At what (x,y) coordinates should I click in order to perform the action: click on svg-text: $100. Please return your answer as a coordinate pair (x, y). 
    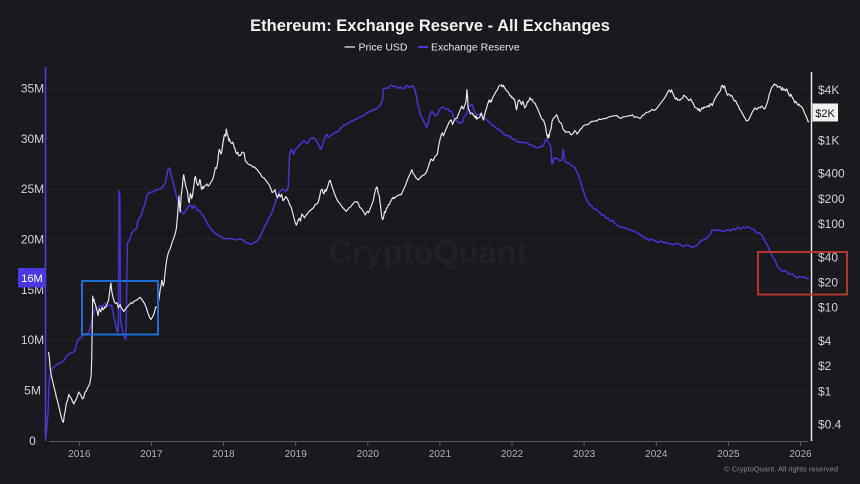
    Looking at the image, I should click on (831, 224).